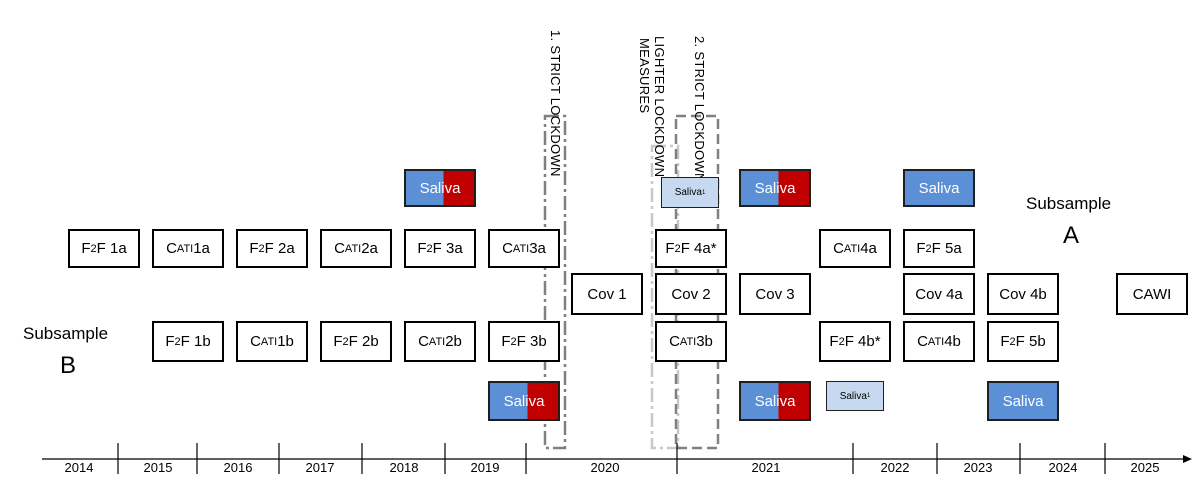 The image size is (1200, 494). What do you see at coordinates (895, 467) in the screenshot?
I see `year-label: 2022` at bounding box center [895, 467].